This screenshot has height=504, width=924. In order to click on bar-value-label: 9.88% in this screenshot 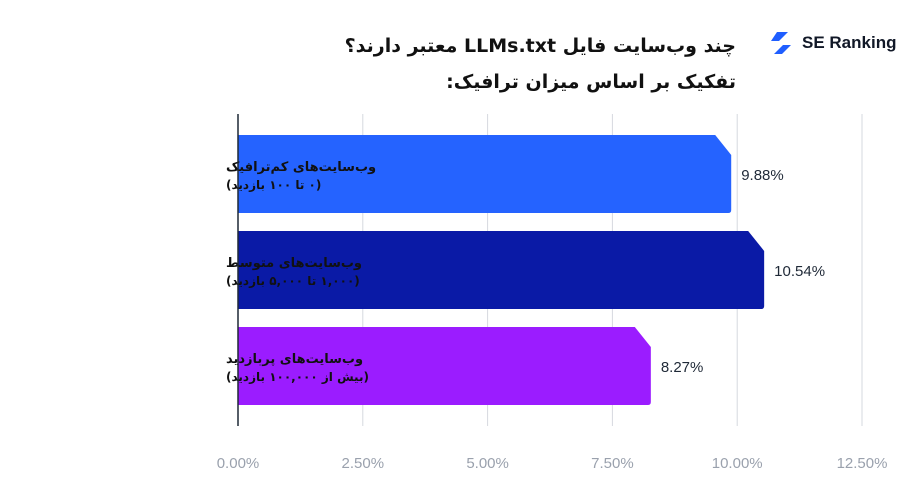, I will do `click(762, 175)`.